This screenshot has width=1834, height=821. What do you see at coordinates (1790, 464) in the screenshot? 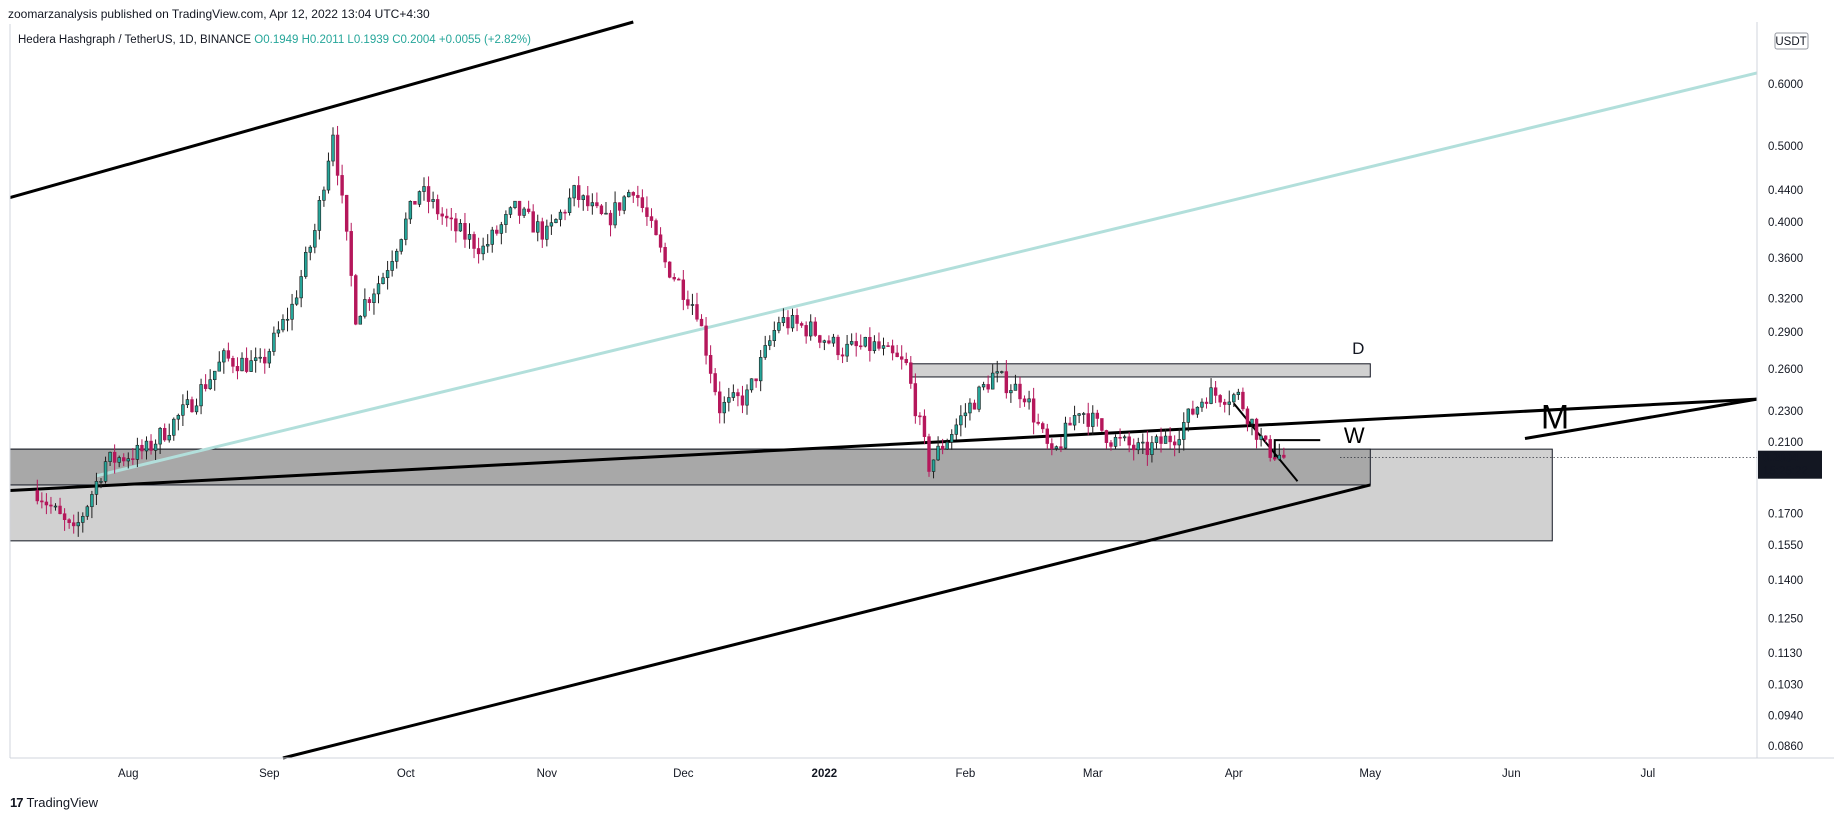
I see `last-price-tag` at bounding box center [1790, 464].